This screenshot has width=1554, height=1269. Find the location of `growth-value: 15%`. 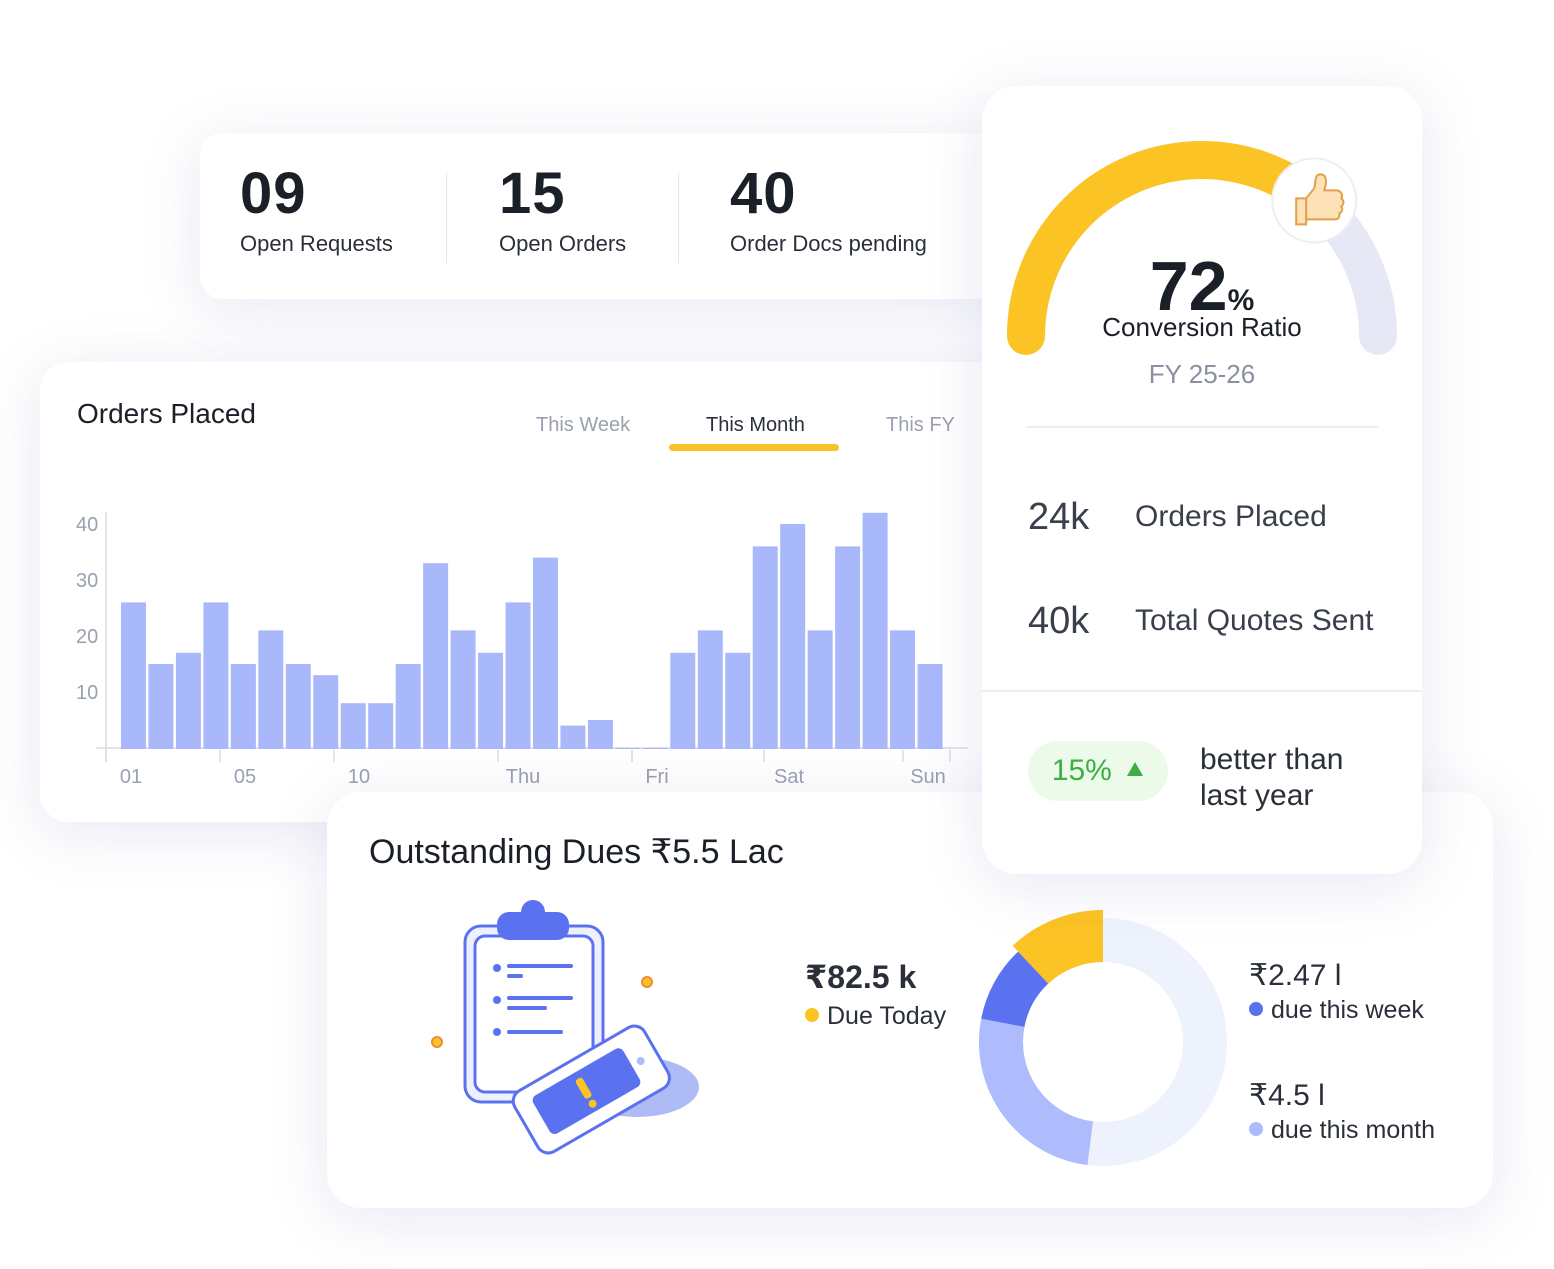

growth-value: 15% is located at coordinates (1081, 770).